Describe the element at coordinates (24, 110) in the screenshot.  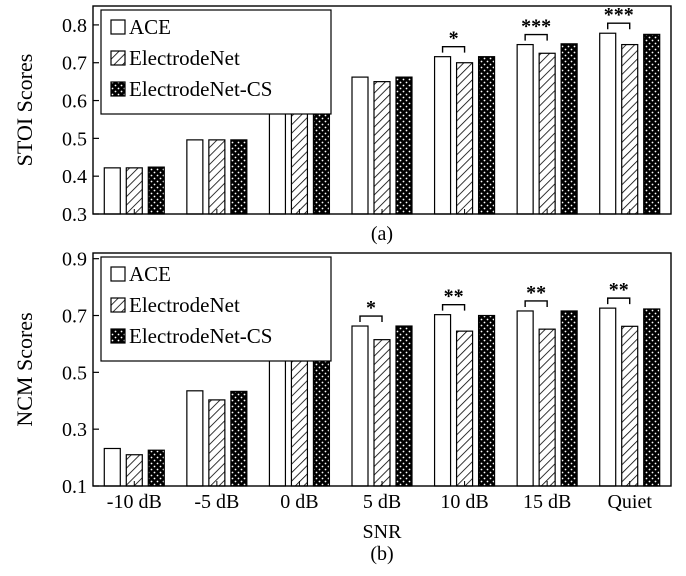
I see `y-axis-label: STOI Scores` at that location.